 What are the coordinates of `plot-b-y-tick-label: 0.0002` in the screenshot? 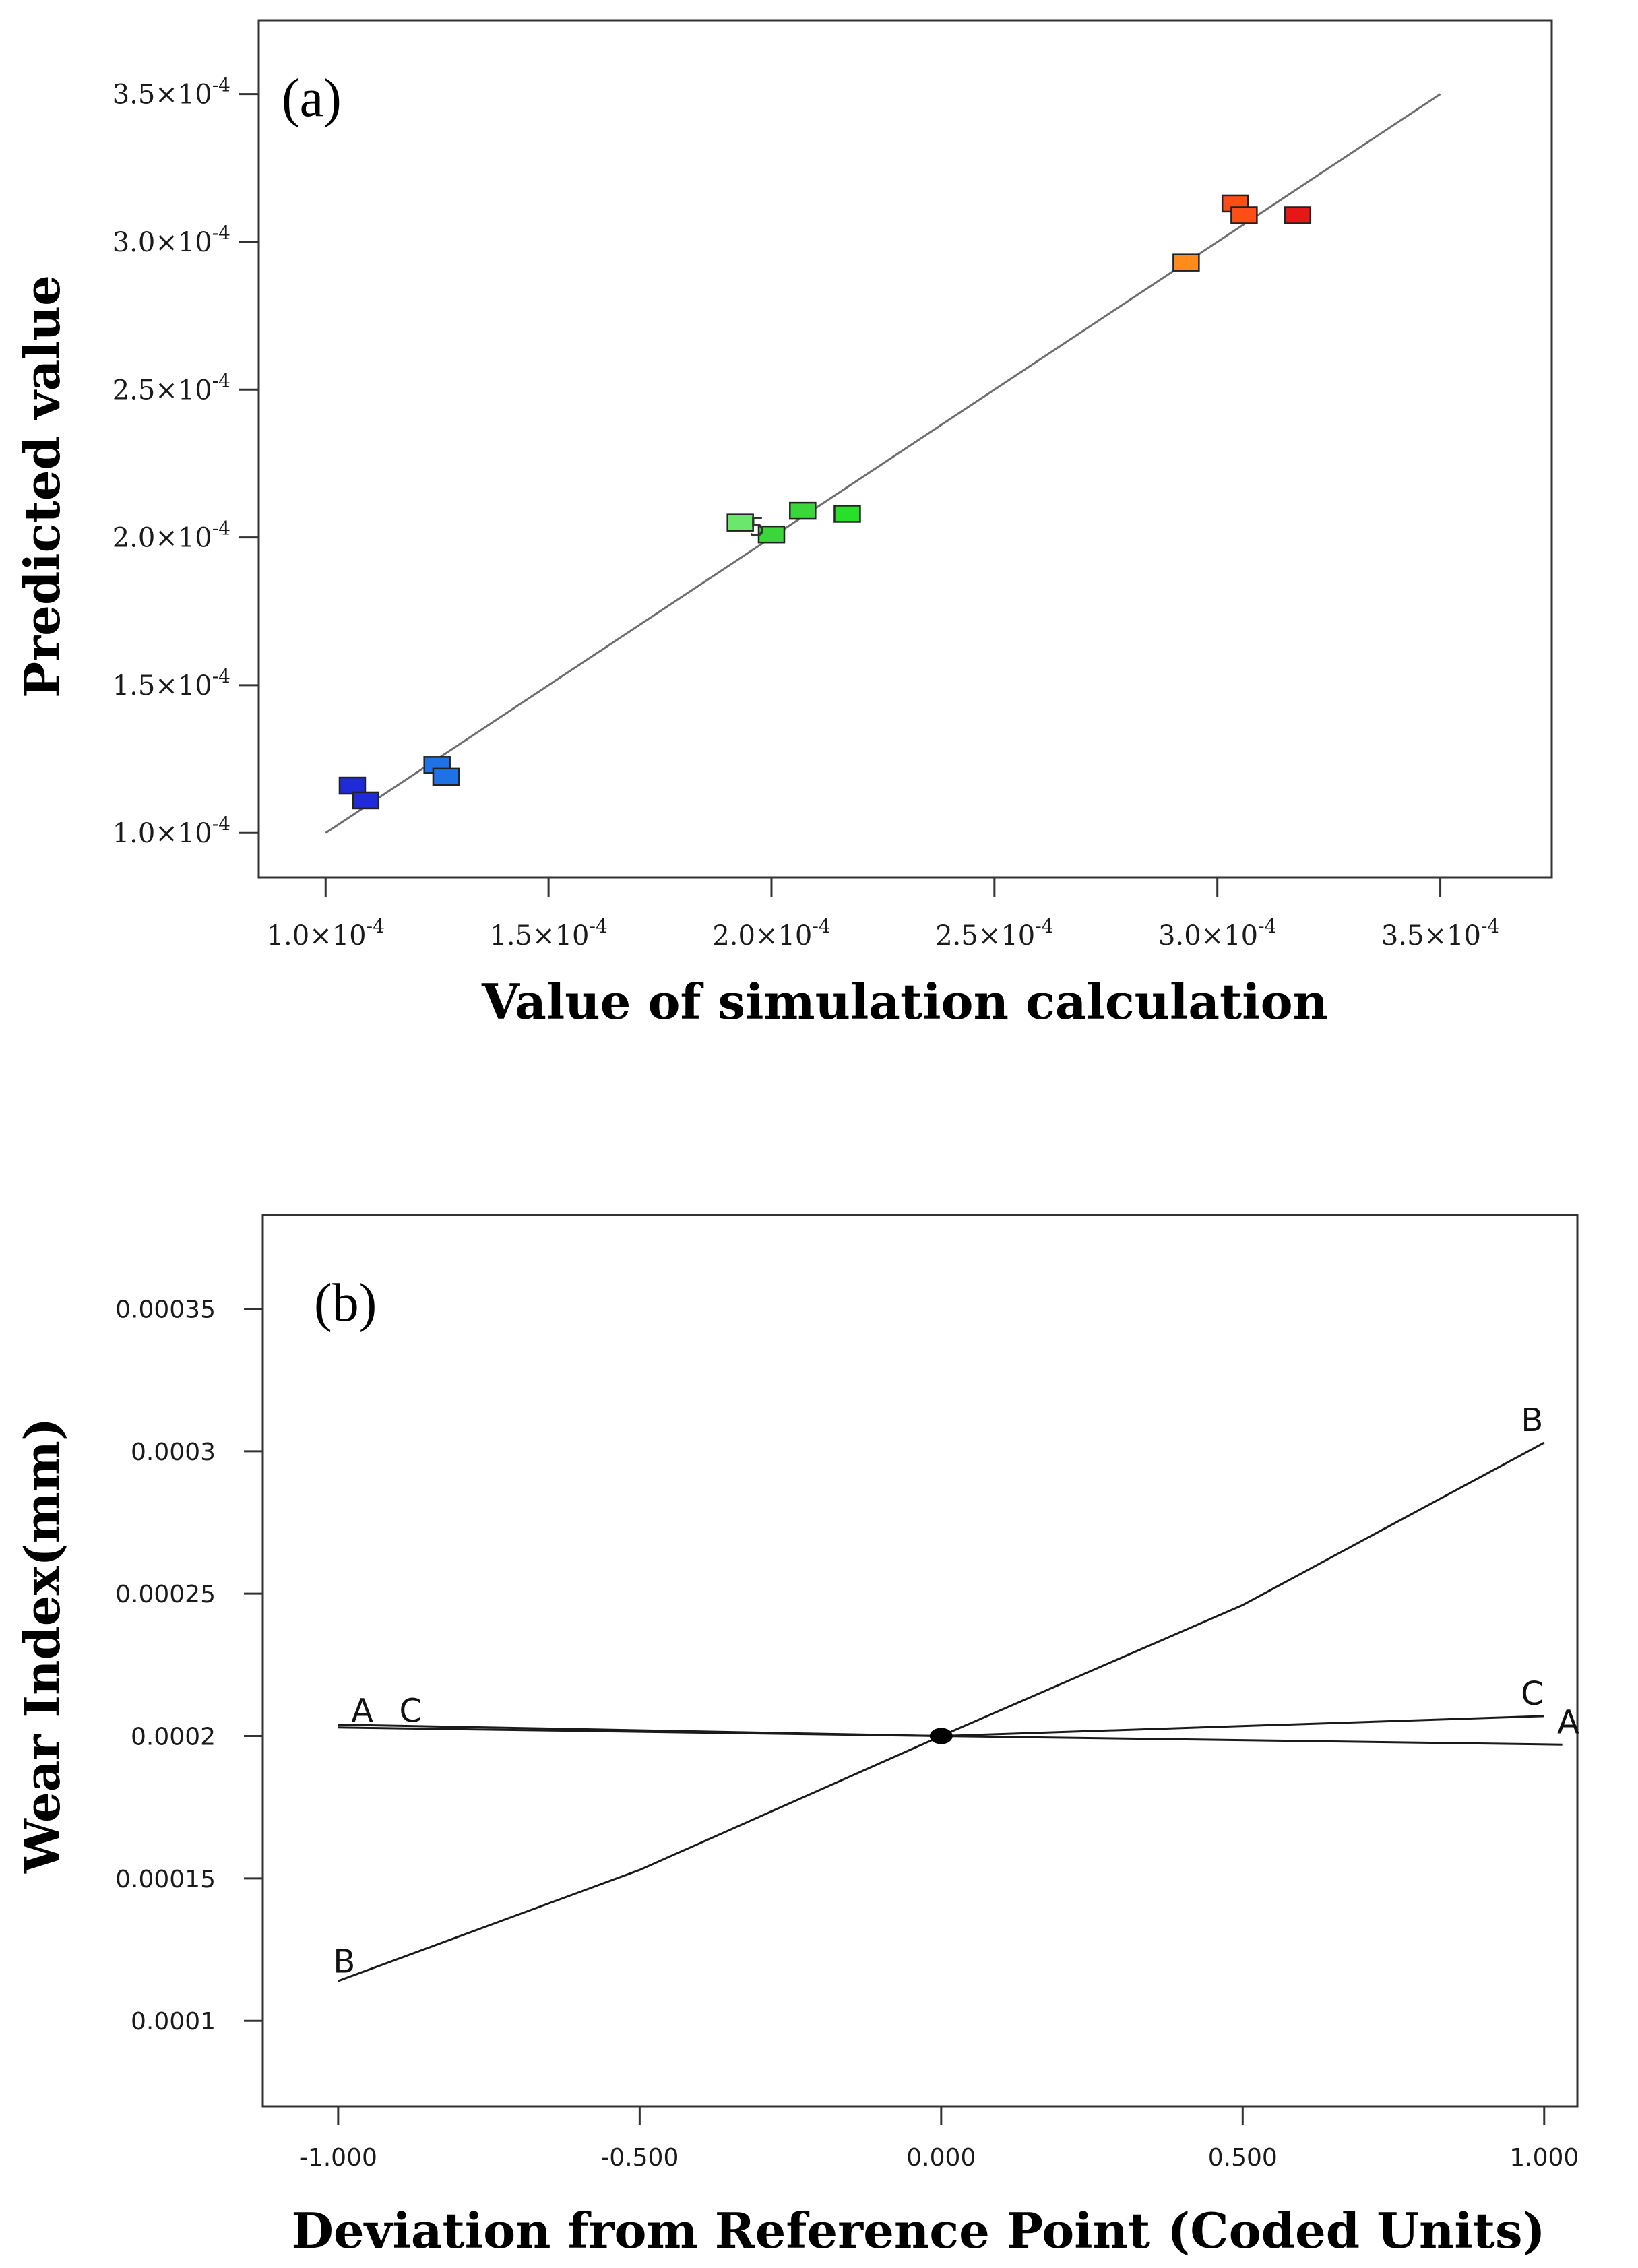 It's located at (173, 1738).